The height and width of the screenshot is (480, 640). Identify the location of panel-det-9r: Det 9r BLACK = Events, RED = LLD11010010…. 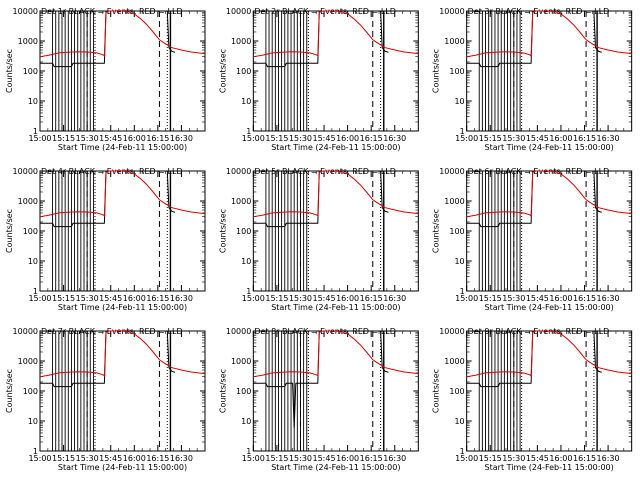
(532, 399).